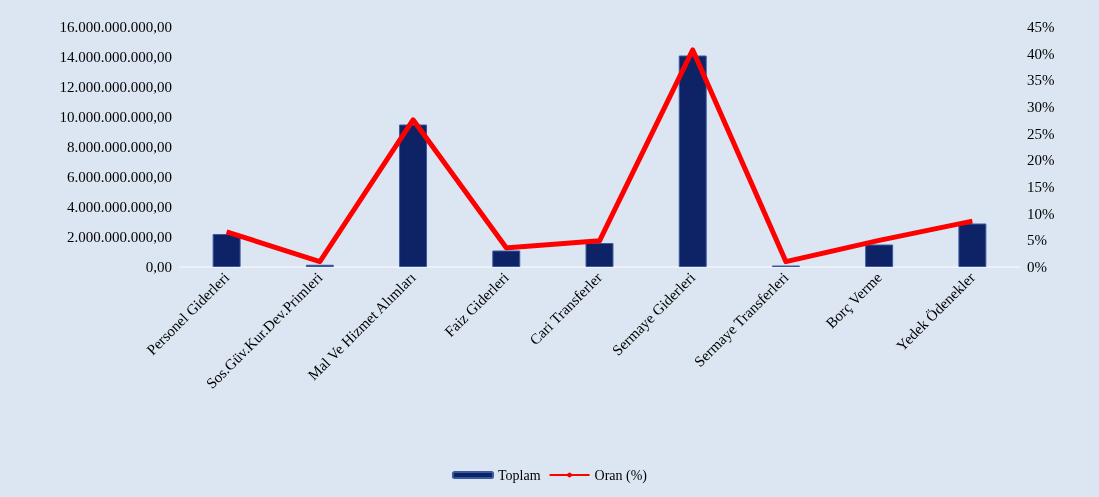  I want to click on y2-tick-label: 35%, so click(1041, 80).